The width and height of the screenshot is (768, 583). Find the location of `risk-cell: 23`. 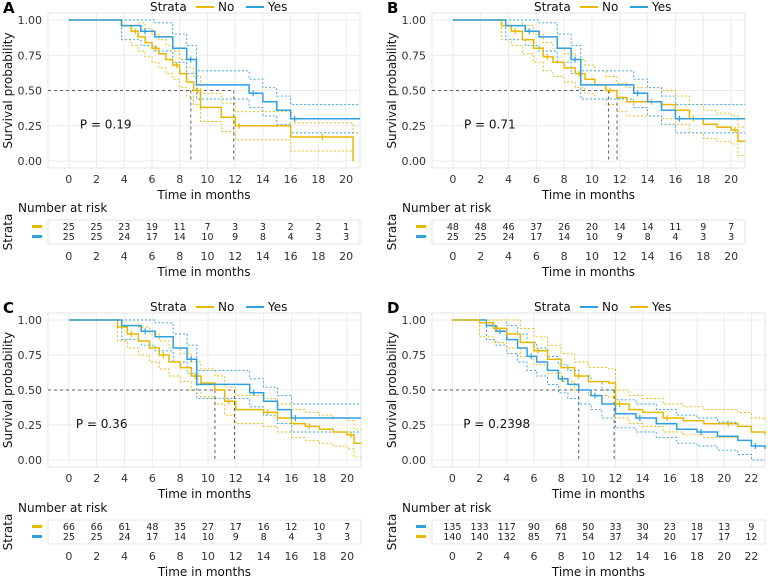

risk-cell: 23 is located at coordinates (124, 227).